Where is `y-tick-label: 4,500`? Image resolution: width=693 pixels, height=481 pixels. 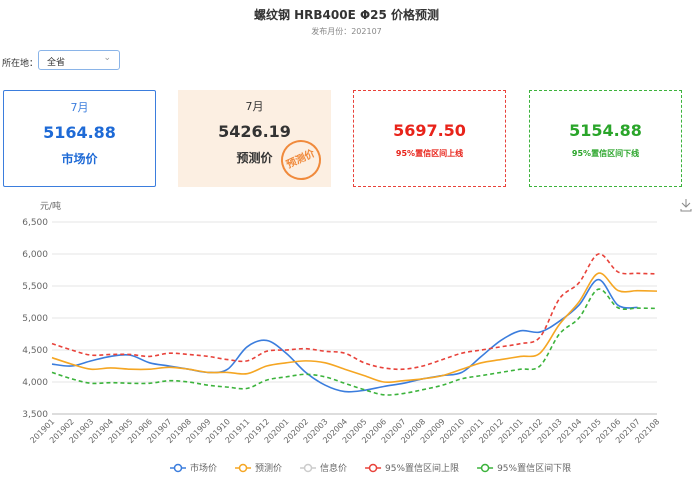 y-tick-label: 4,500 is located at coordinates (35, 351).